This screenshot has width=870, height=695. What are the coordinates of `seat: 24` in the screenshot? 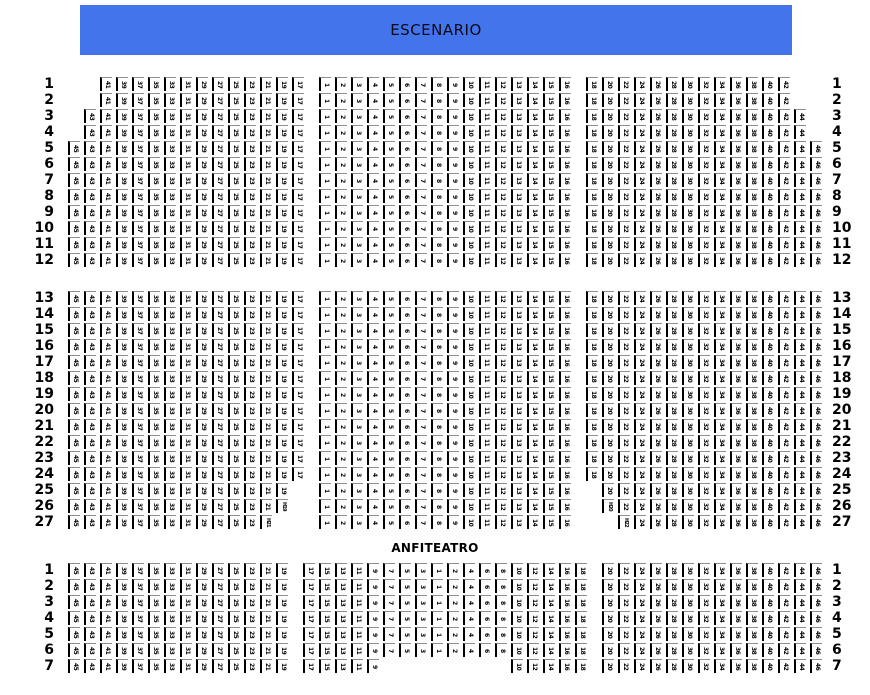 It's located at (640, 634).